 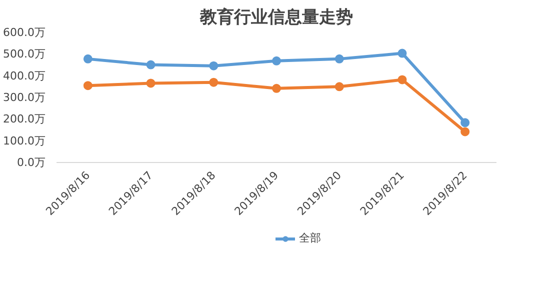 What do you see at coordinates (276, 17) in the screenshot?
I see `chart-title: 教育行业信息量走势` at bounding box center [276, 17].